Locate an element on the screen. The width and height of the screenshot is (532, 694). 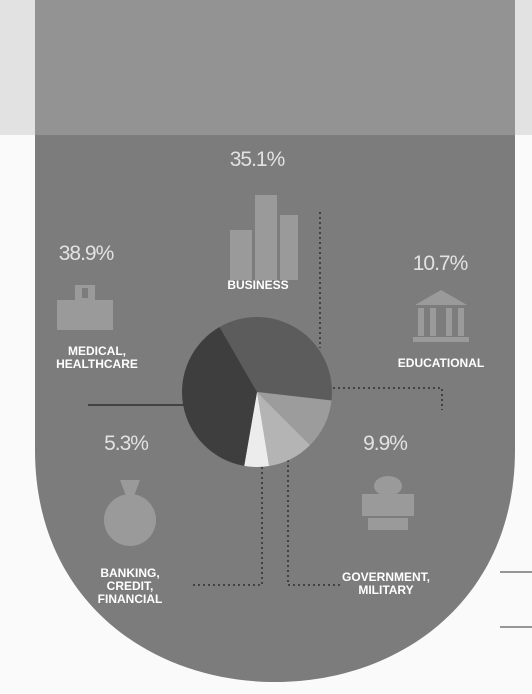
value-label: 10.7% is located at coordinates (440, 263).